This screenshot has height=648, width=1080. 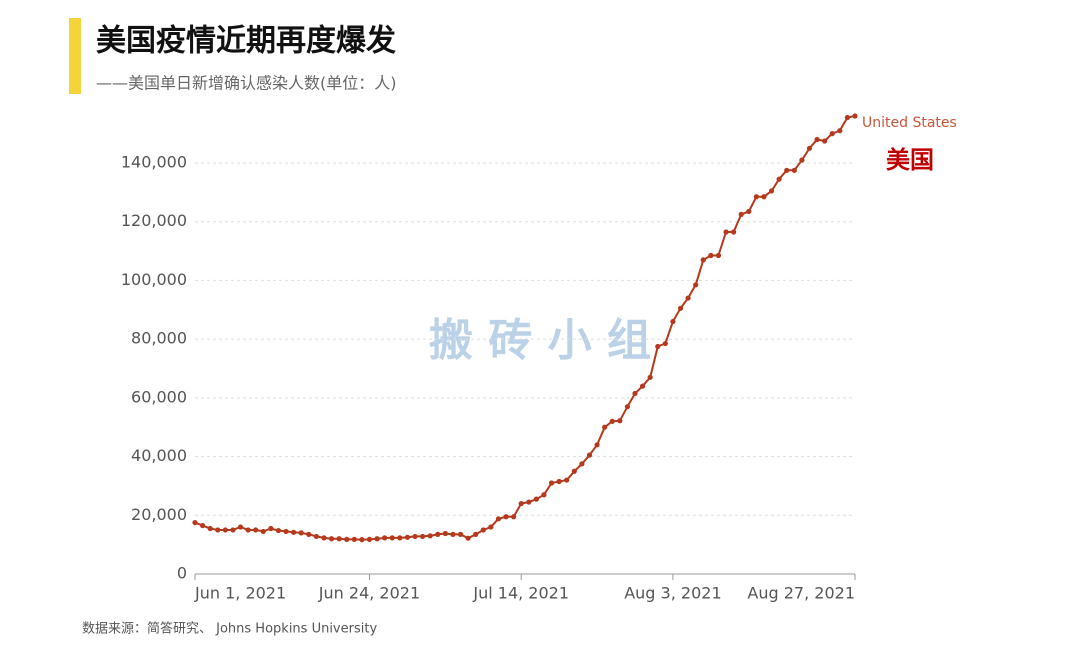 I want to click on accent-bar, so click(x=75, y=56).